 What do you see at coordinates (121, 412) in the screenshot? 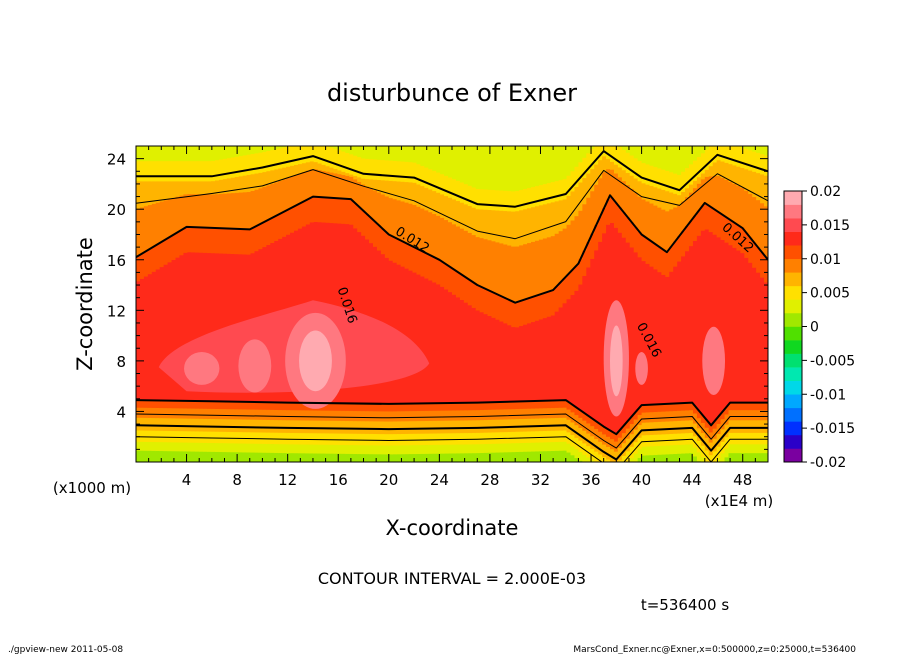
I see `y-tick-label: 4` at bounding box center [121, 412].